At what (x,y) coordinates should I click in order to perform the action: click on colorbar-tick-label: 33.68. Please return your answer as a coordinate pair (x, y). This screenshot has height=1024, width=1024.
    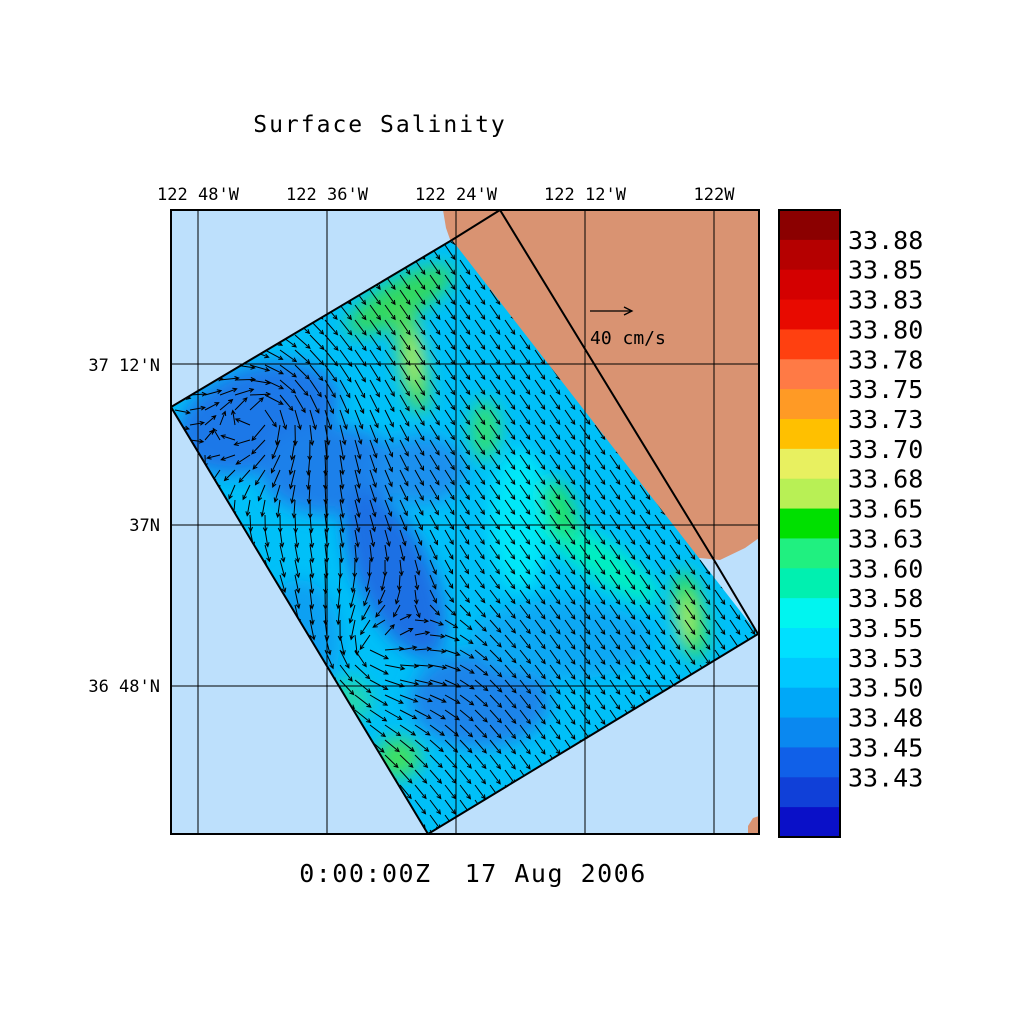
    Looking at the image, I should click on (885, 479).